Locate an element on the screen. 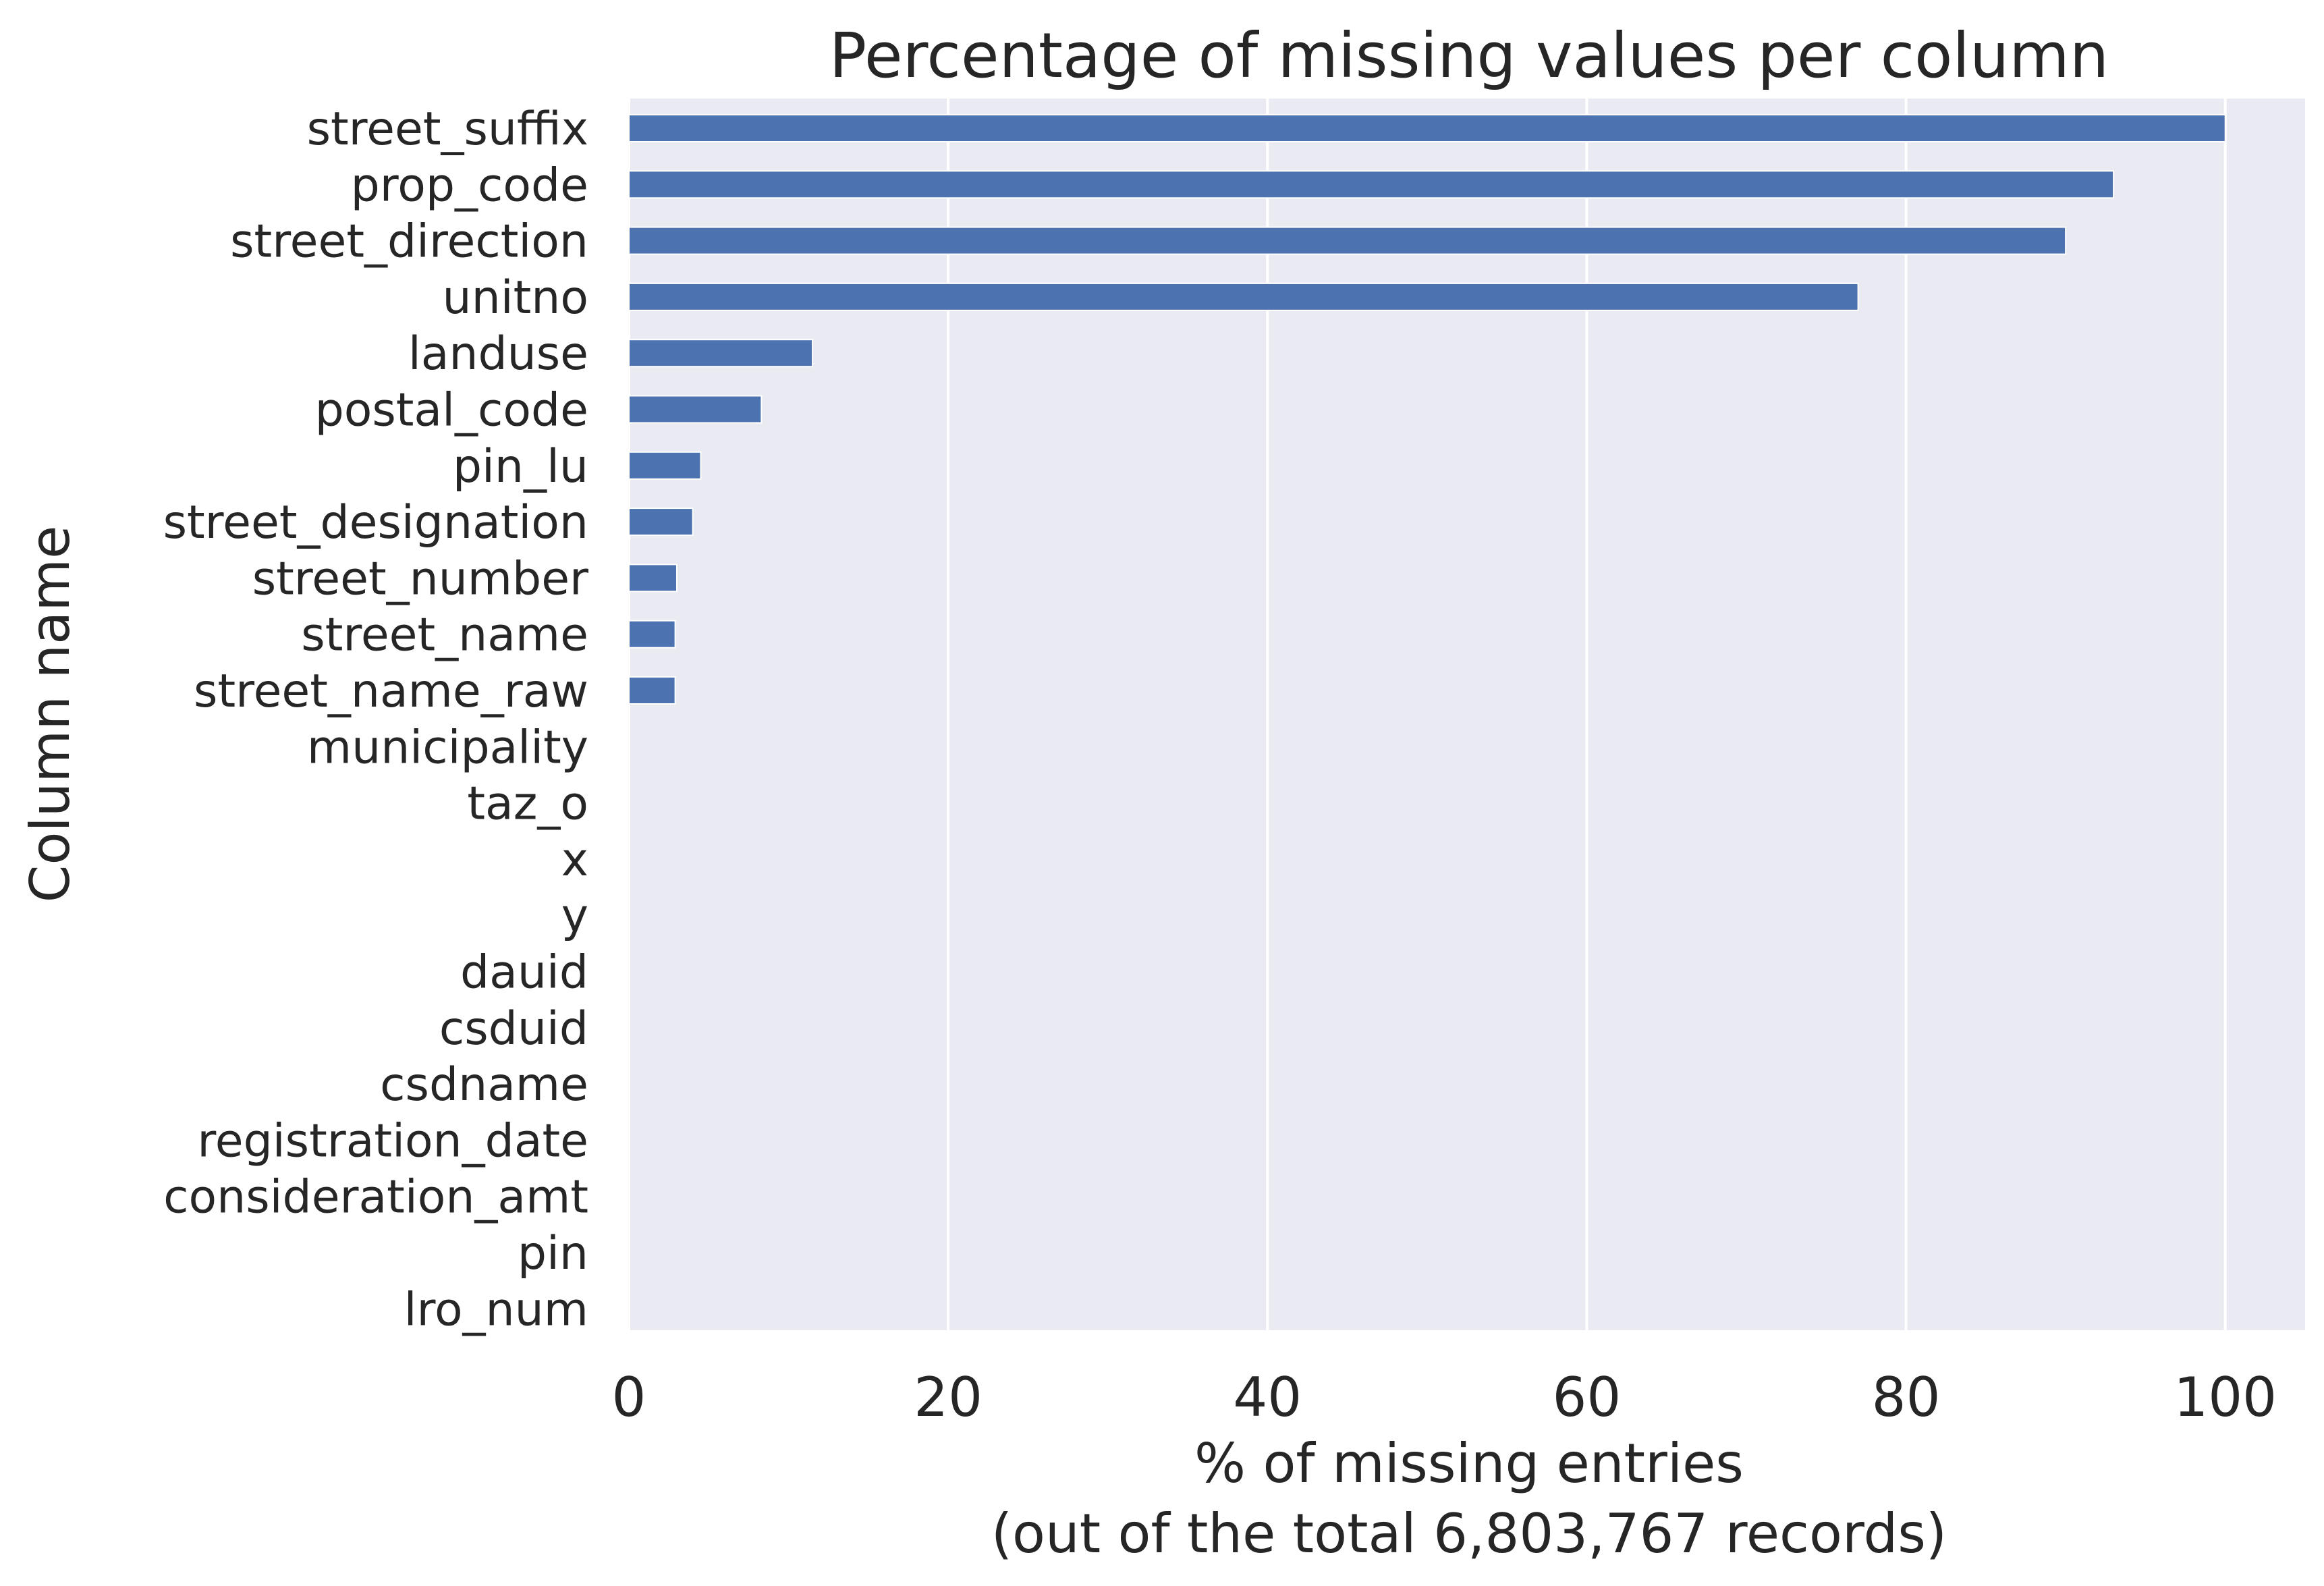 This screenshot has height=1586, width=2324. y-tick-label: taz_o is located at coordinates (527, 804).